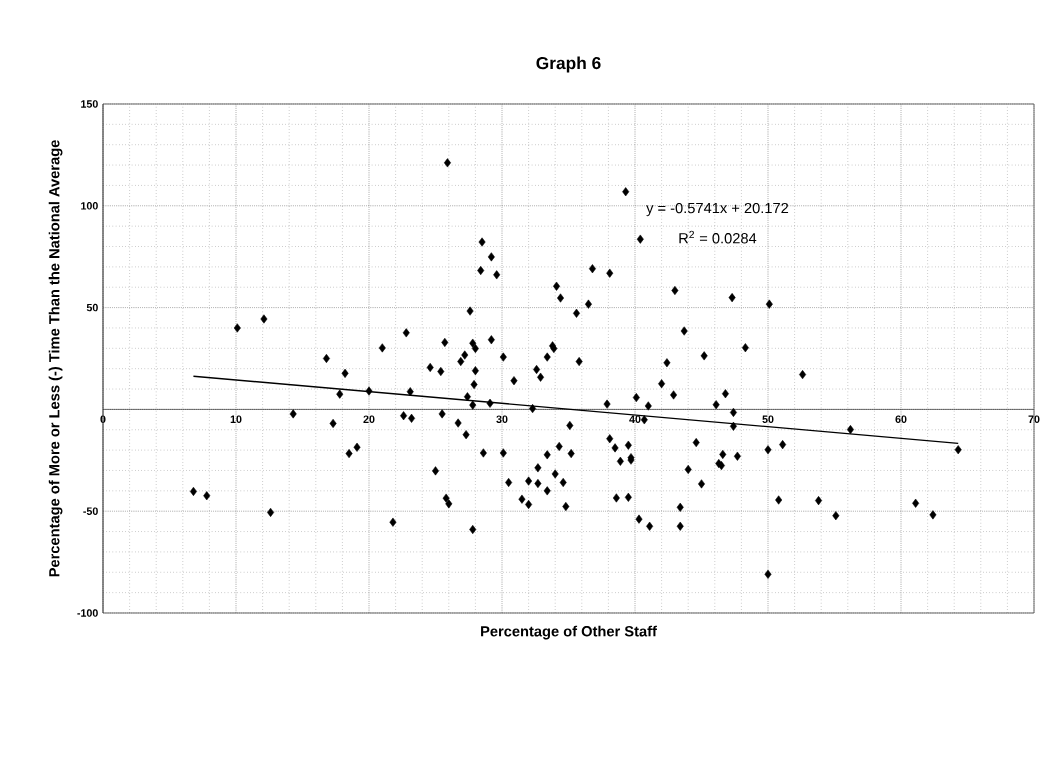  Describe the element at coordinates (236, 419) in the screenshot. I see `x-tick-label: 10` at that location.